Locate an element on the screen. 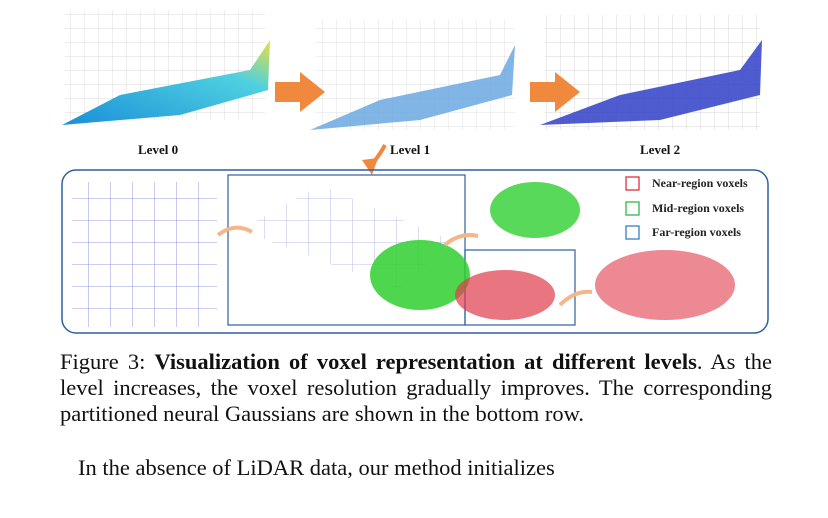 Image resolution: width=828 pixels, height=518 pixels. arrow-level1-to-level2 is located at coordinates (555, 92).